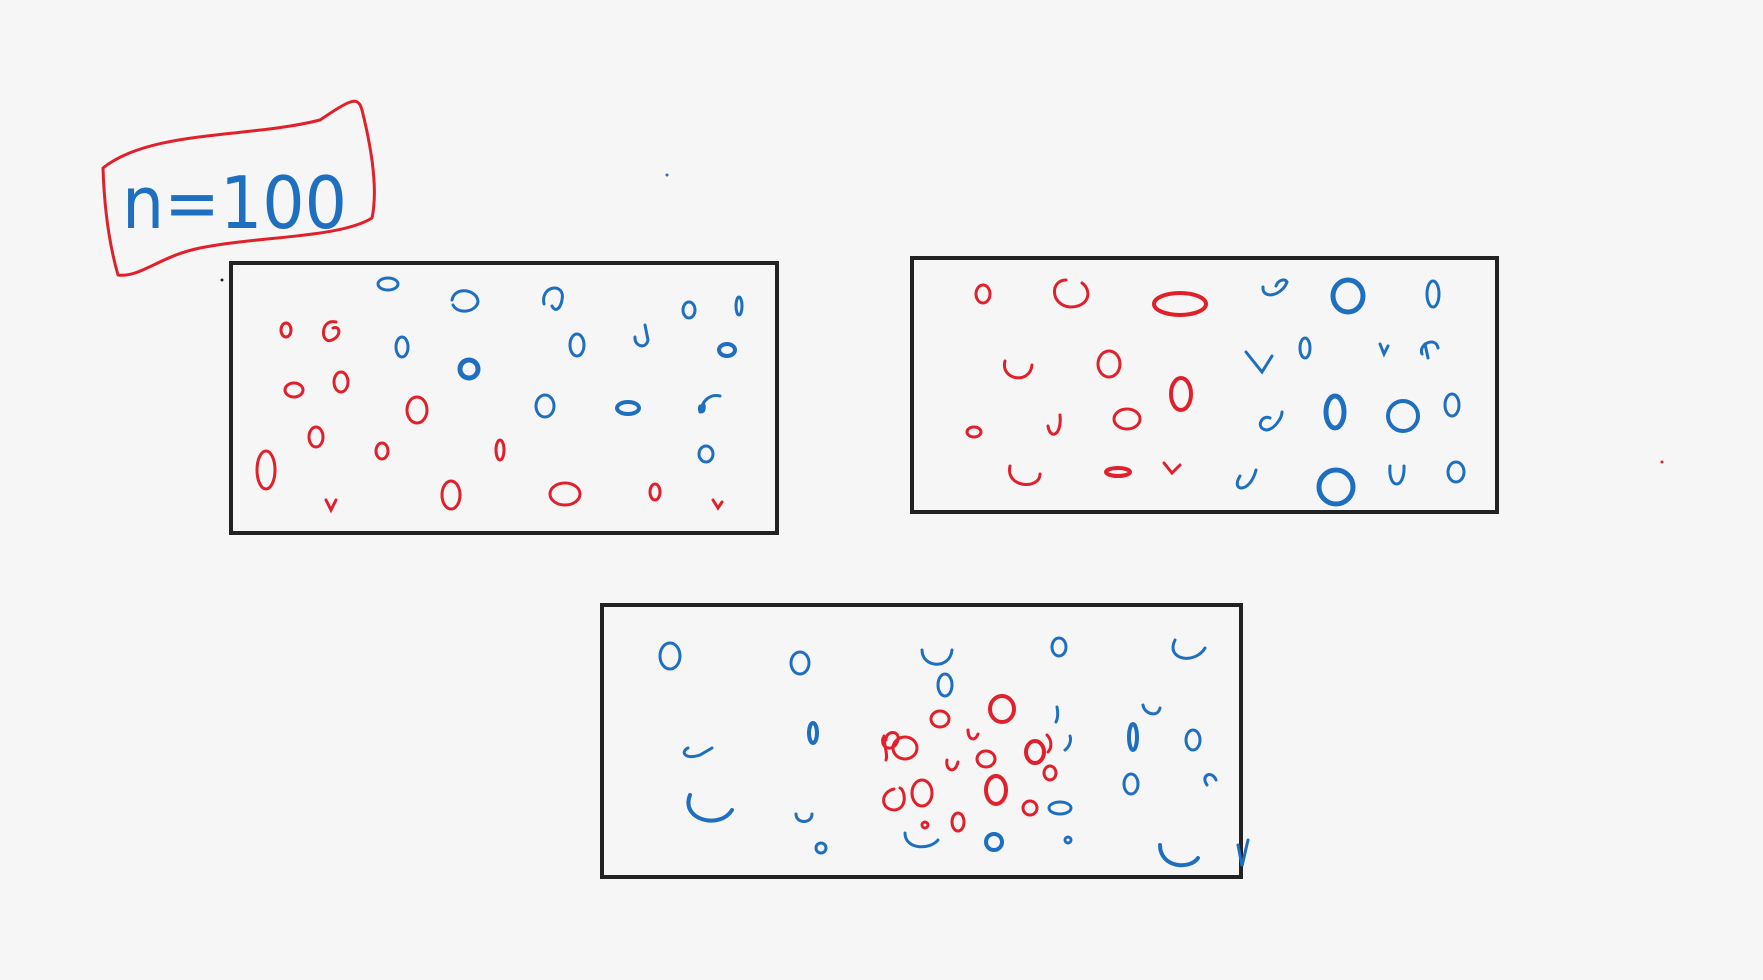 The height and width of the screenshot is (980, 1763). I want to click on sample-size-label: n=100, so click(238, 188).